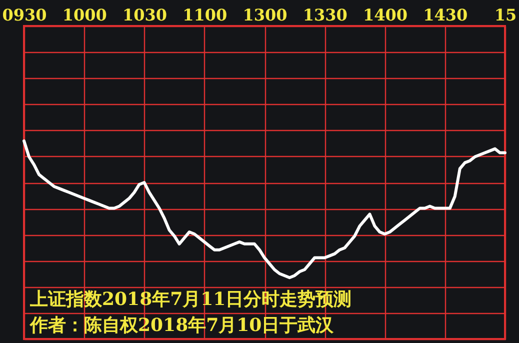 This screenshot has width=519, height=343. I want to click on x-tick-label: 1430, so click(445, 15).